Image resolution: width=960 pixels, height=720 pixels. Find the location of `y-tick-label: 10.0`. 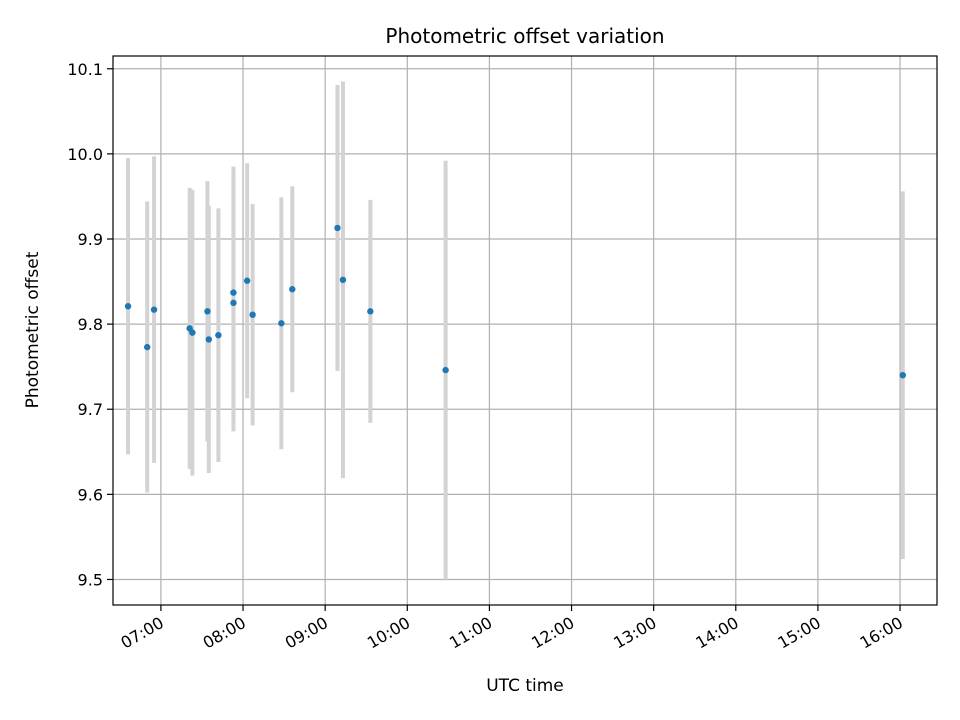

y-tick-label: 10.0 is located at coordinates (85, 154).